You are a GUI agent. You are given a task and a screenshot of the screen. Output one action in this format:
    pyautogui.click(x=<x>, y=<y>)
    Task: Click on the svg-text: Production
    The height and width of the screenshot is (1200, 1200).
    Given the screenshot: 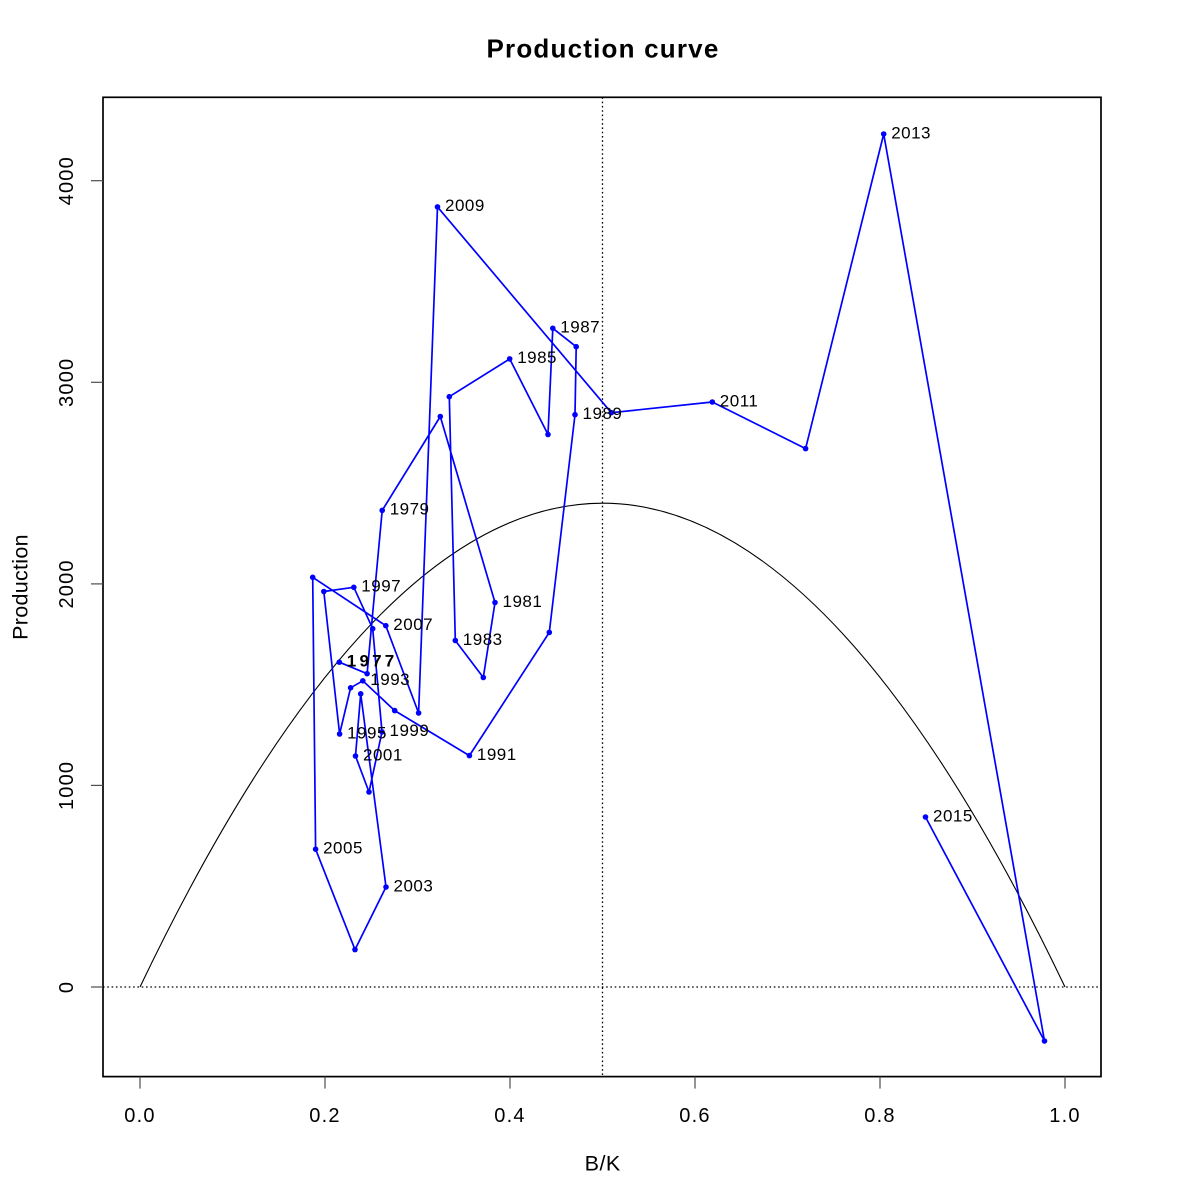 What is the action you would take?
    pyautogui.click(x=21, y=587)
    